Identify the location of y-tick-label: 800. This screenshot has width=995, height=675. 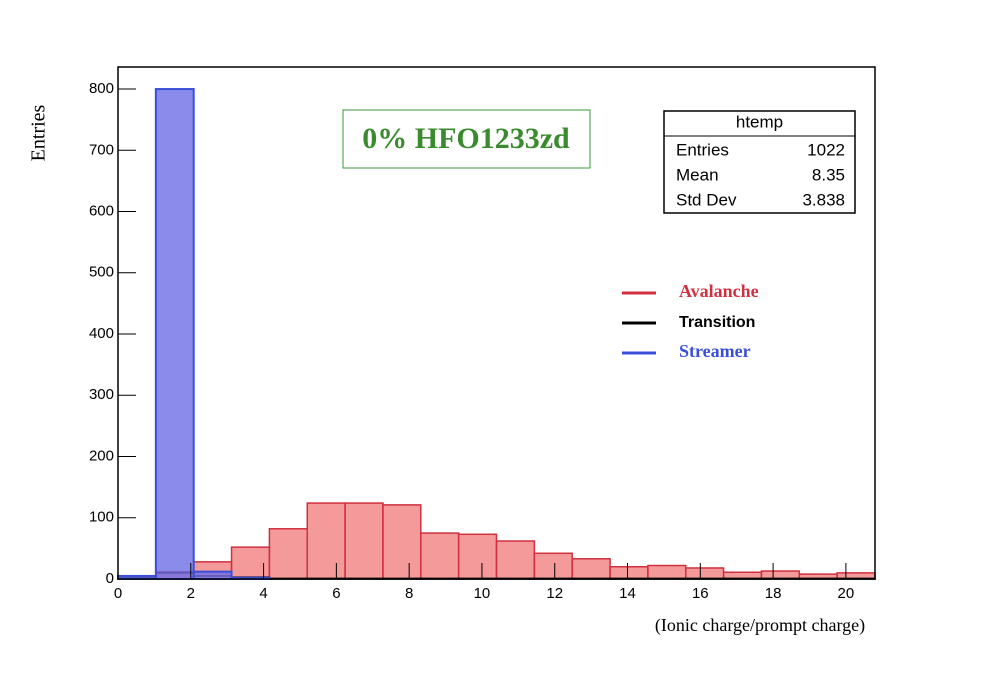
(101, 88).